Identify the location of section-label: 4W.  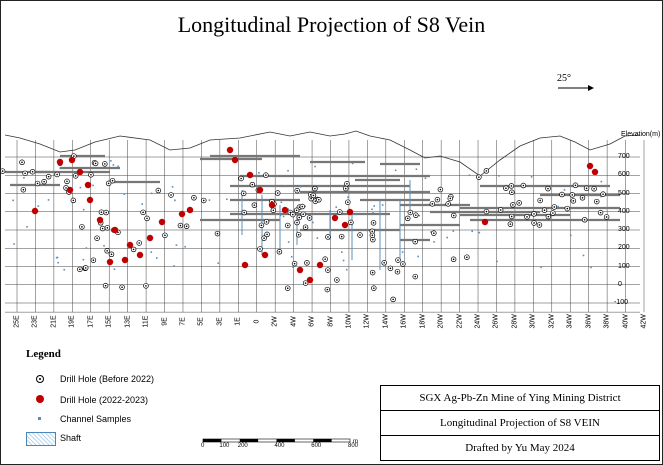
(294, 321).